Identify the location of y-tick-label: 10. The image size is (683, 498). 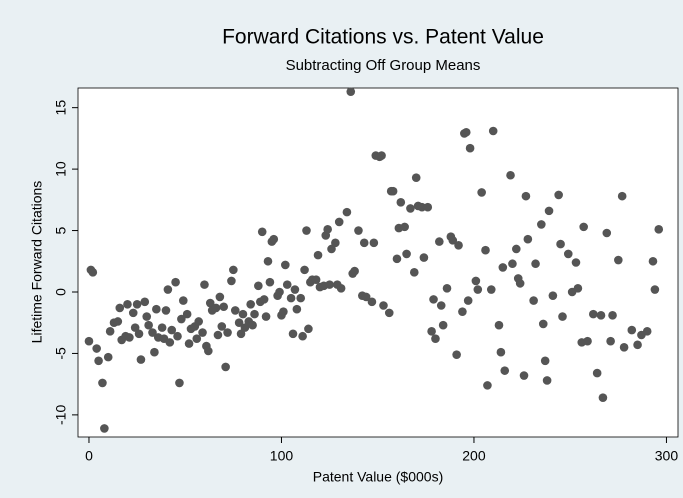
(61, 169).